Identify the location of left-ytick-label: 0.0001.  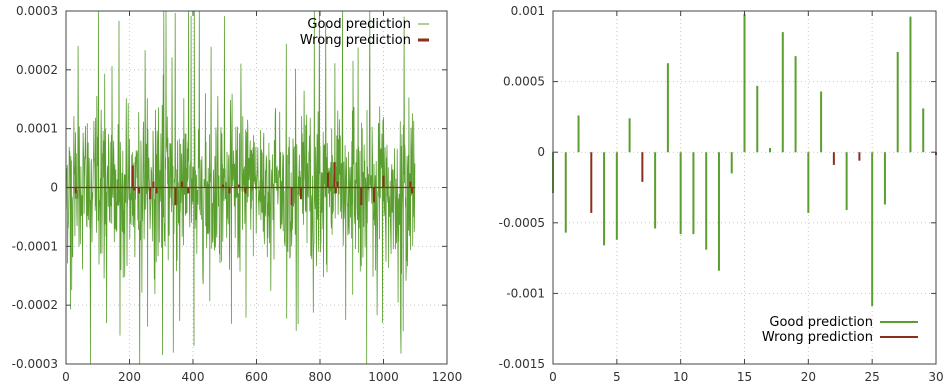
(37, 129).